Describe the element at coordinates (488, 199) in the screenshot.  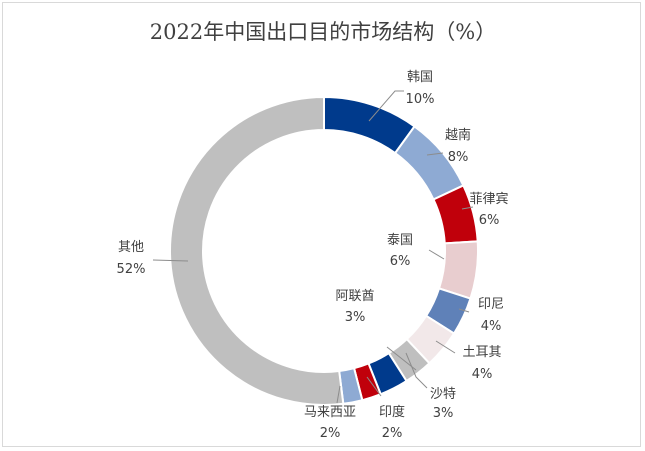
I see `slice-label-name-3: 菲律宾` at that location.